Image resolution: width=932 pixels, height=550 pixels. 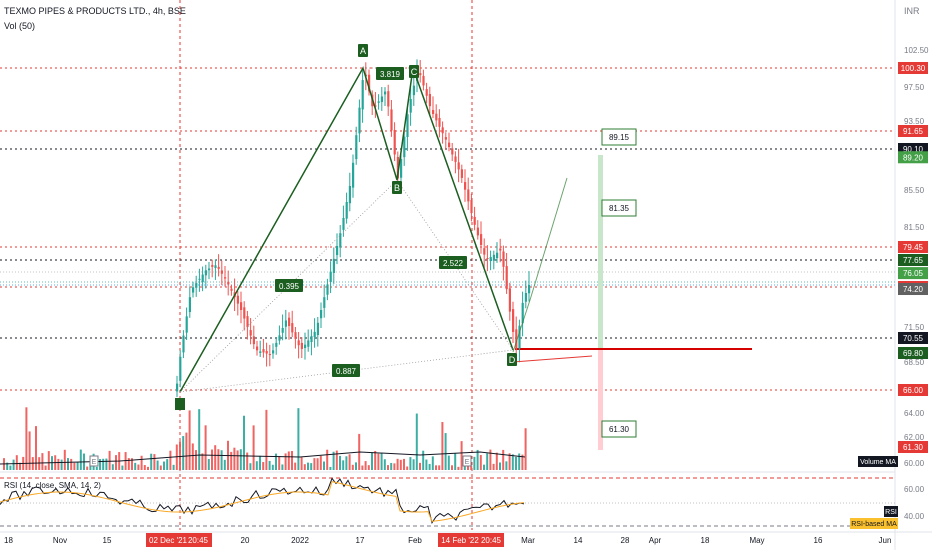 I want to click on rsi-axis-tick: 60.00, so click(x=914, y=489).